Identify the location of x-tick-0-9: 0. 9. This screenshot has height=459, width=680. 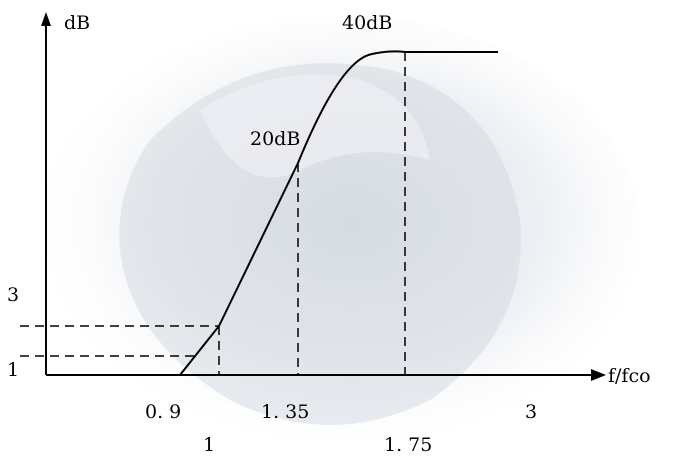
(163, 412).